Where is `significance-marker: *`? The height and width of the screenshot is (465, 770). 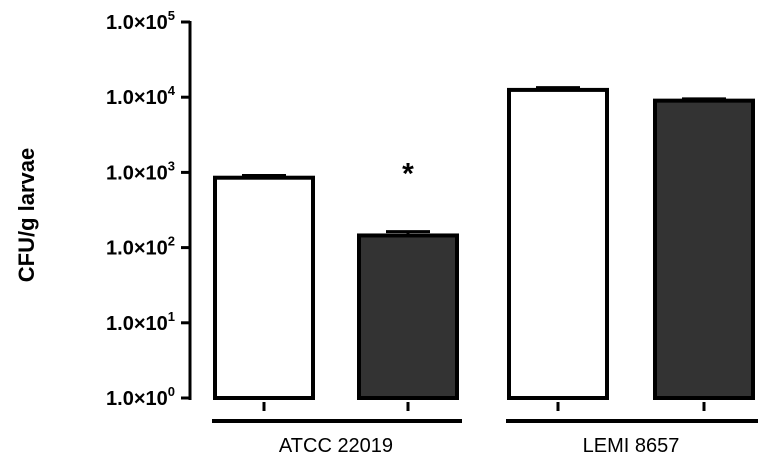 significance-marker: * is located at coordinates (408, 174).